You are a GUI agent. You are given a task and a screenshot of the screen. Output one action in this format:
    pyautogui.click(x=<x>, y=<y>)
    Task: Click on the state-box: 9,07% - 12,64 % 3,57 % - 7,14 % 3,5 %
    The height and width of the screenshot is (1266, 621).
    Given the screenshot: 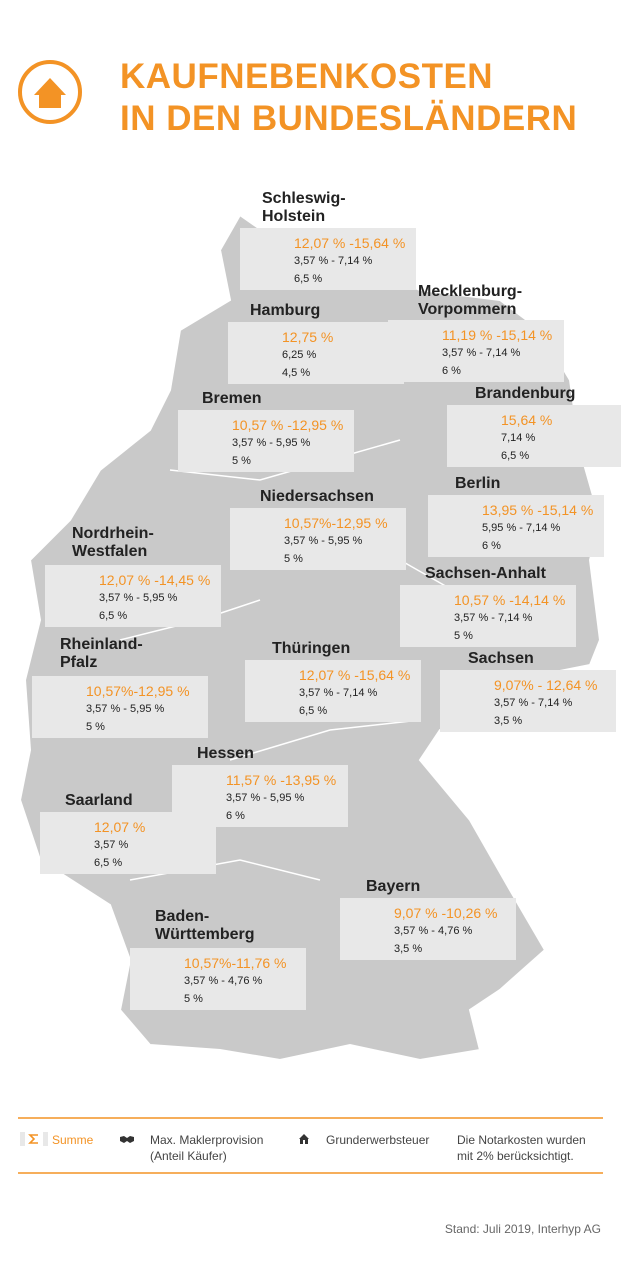 What is the action you would take?
    pyautogui.click(x=528, y=701)
    